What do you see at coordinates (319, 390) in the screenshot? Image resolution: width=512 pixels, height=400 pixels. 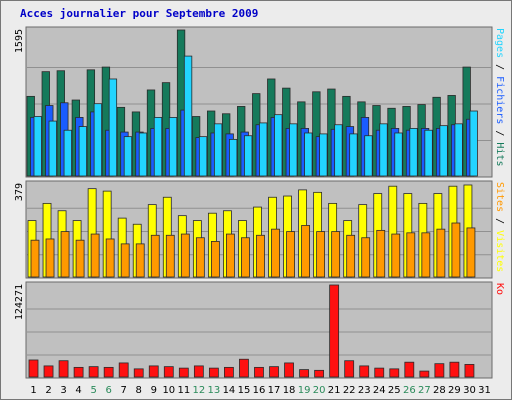 I see `day-label: 20` at bounding box center [319, 390].